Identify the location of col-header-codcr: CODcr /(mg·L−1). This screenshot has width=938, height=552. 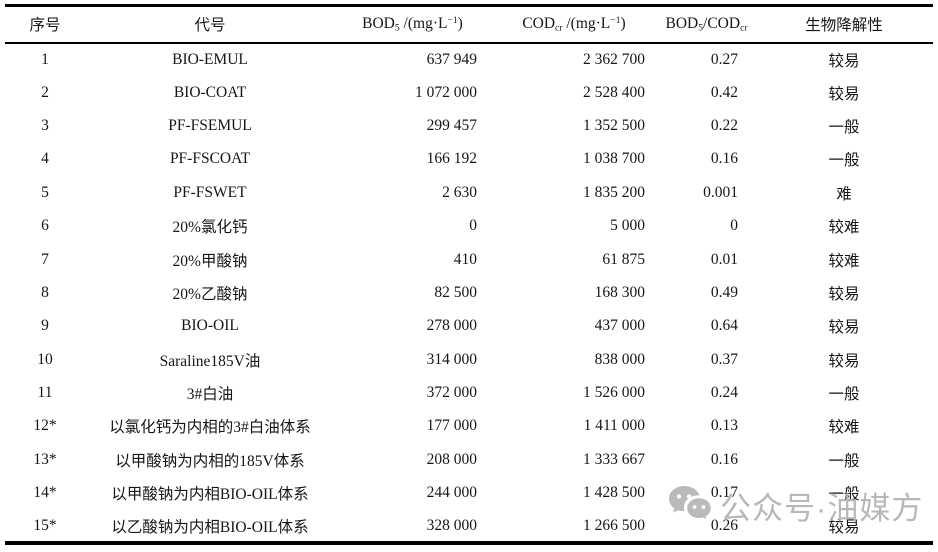
(574, 24).